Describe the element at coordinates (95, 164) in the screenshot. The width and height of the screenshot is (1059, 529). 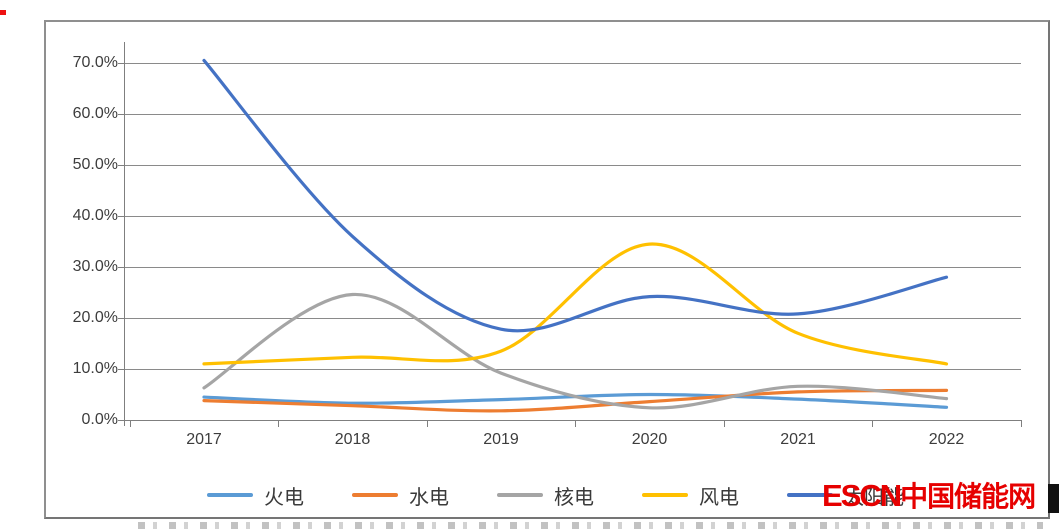
I see `y-tick-label: 50.0%` at that location.